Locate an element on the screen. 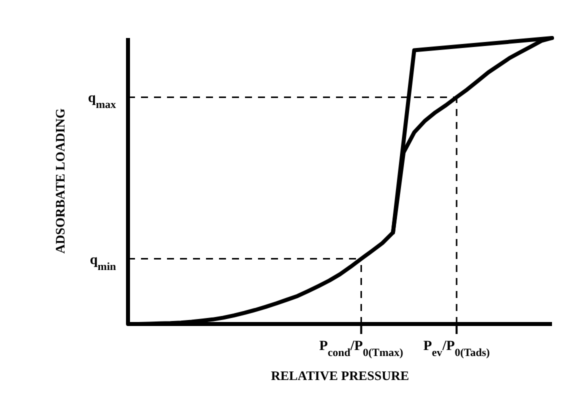  ref-line-label: q$_{min}$ is located at coordinates (103, 262).